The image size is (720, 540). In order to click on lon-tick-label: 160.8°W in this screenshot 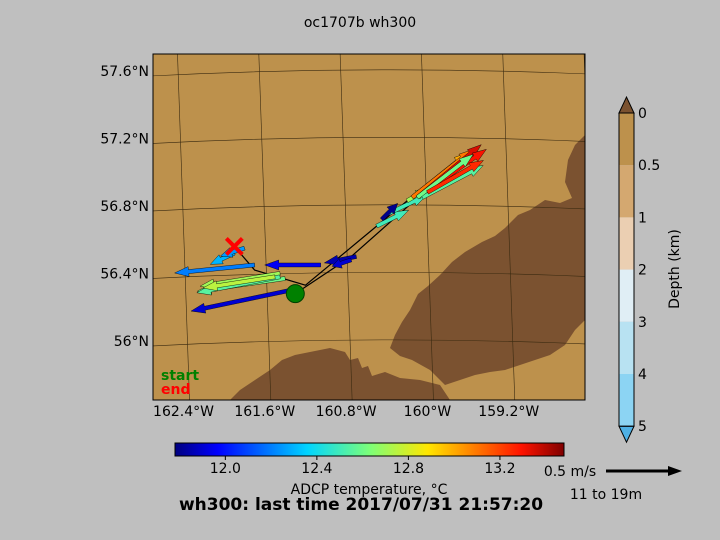, I will do `click(346, 412)`.